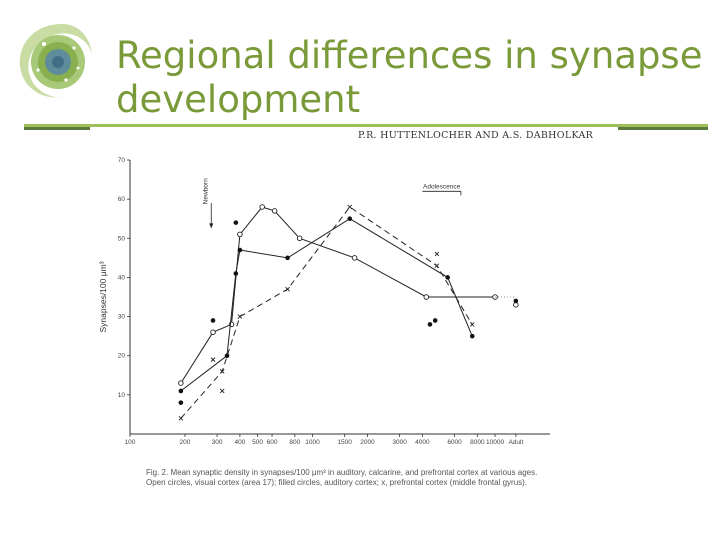 The width and height of the screenshot is (720, 540). I want to click on y-tick-label: 50, so click(122, 238).